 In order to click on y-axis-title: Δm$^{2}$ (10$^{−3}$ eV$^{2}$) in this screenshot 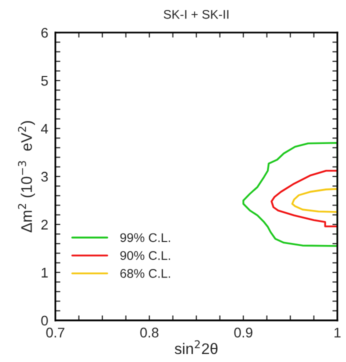, I will do `click(26, 176)`.